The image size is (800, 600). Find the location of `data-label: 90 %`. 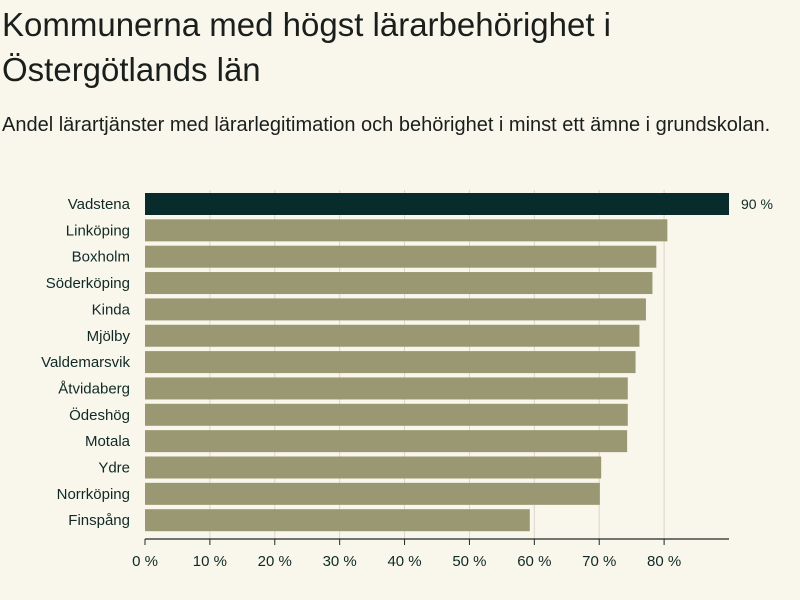

data-label: 90 % is located at coordinates (757, 204).